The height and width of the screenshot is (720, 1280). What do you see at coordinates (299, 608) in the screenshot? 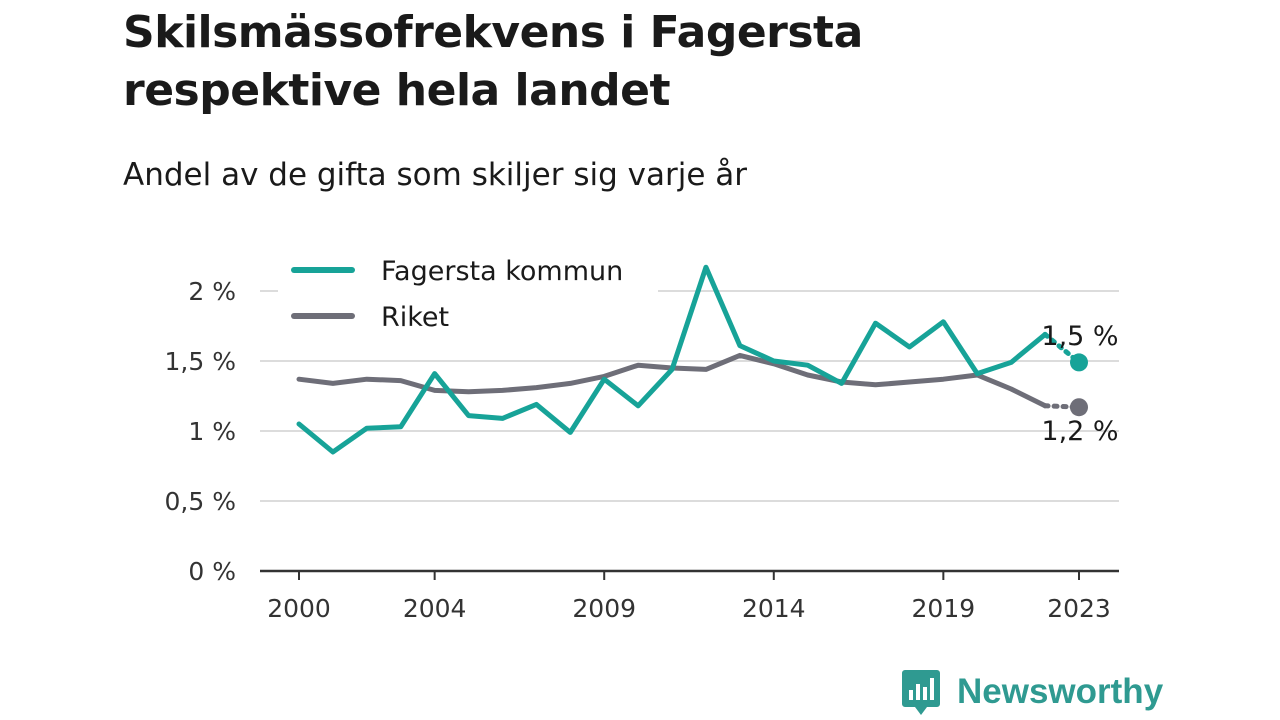
I see `x-tick-label: 2000` at bounding box center [299, 608].